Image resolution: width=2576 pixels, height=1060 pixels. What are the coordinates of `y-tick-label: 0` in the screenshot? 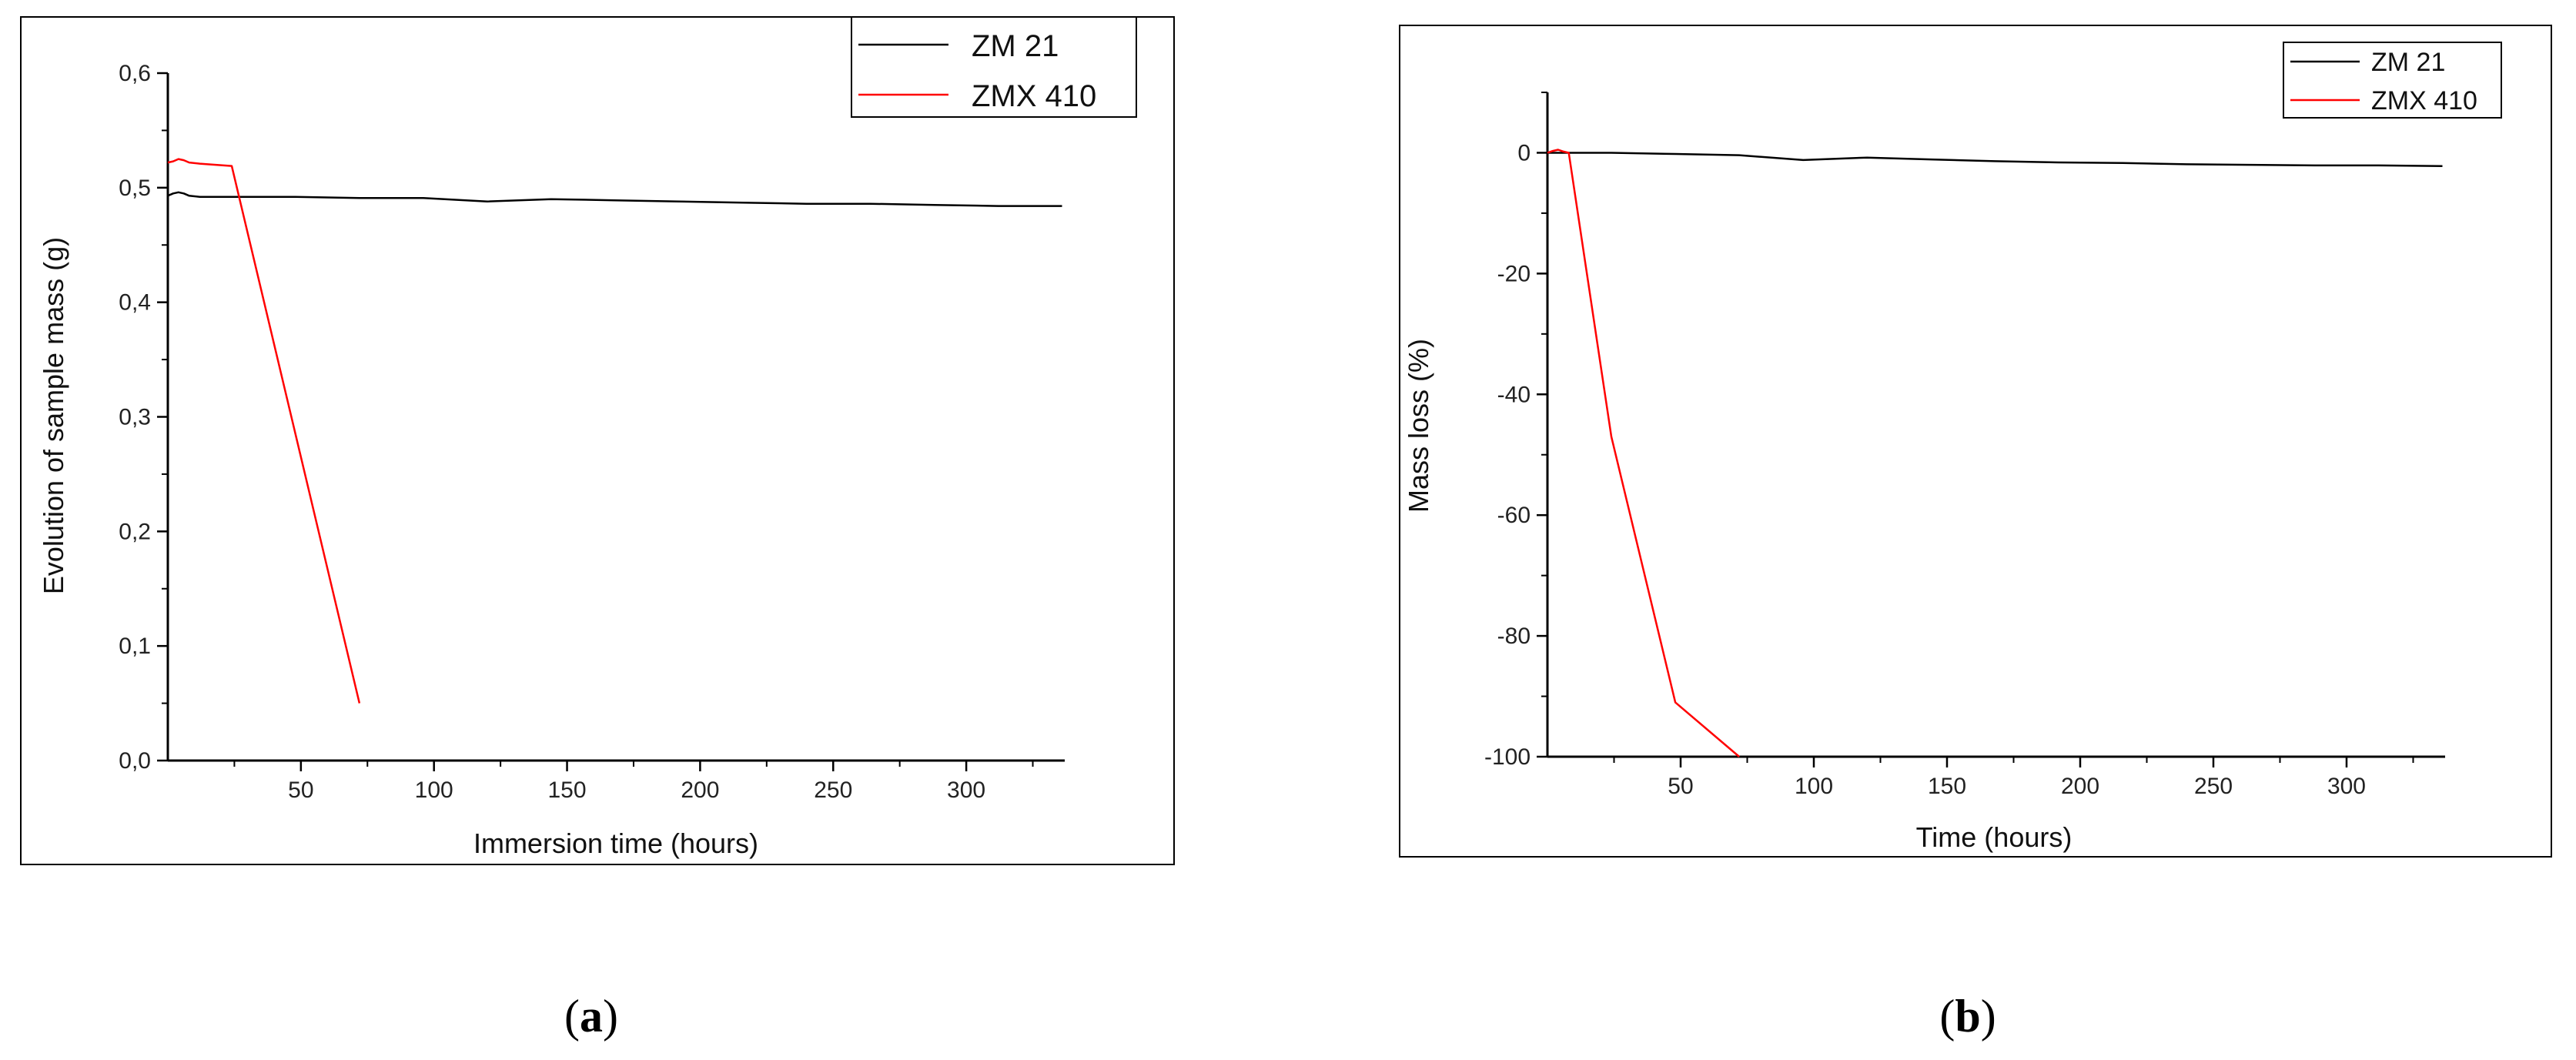 It's located at (1524, 153).